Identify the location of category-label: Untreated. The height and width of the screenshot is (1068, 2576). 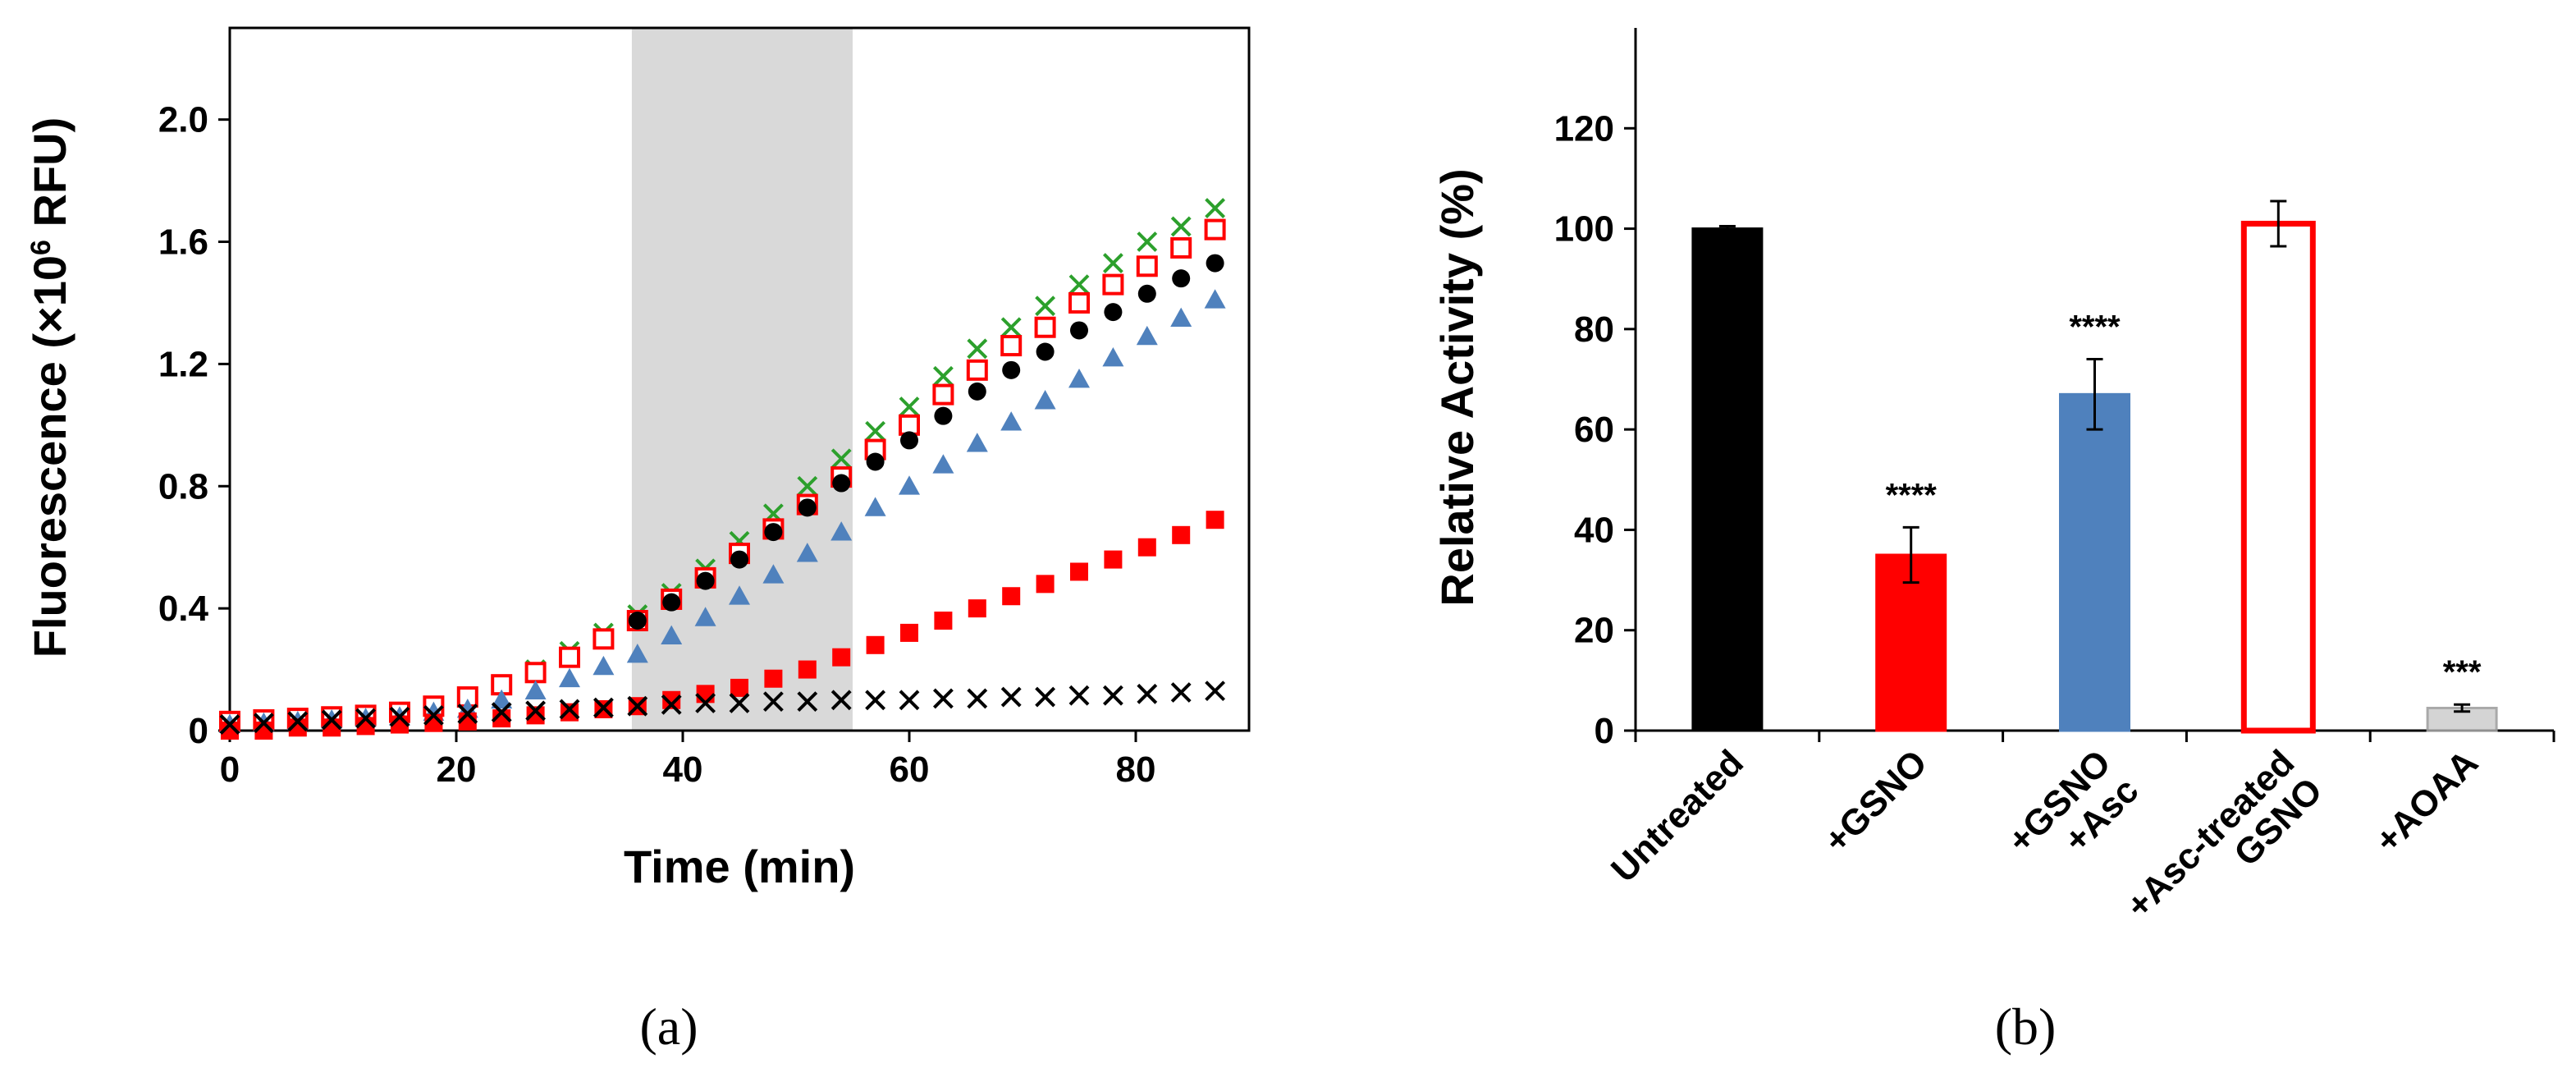
(1677, 816).